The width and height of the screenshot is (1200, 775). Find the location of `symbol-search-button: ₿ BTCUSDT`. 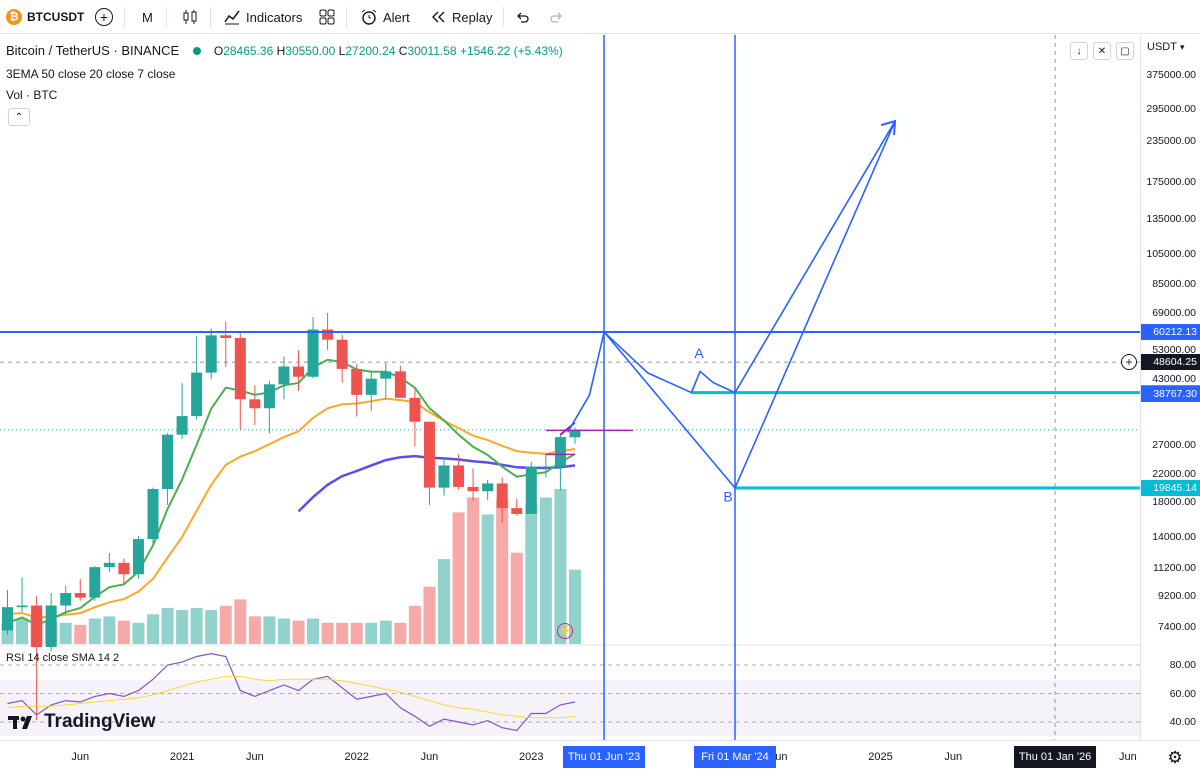

symbol-search-button: ₿ BTCUSDT is located at coordinates (45, 17).